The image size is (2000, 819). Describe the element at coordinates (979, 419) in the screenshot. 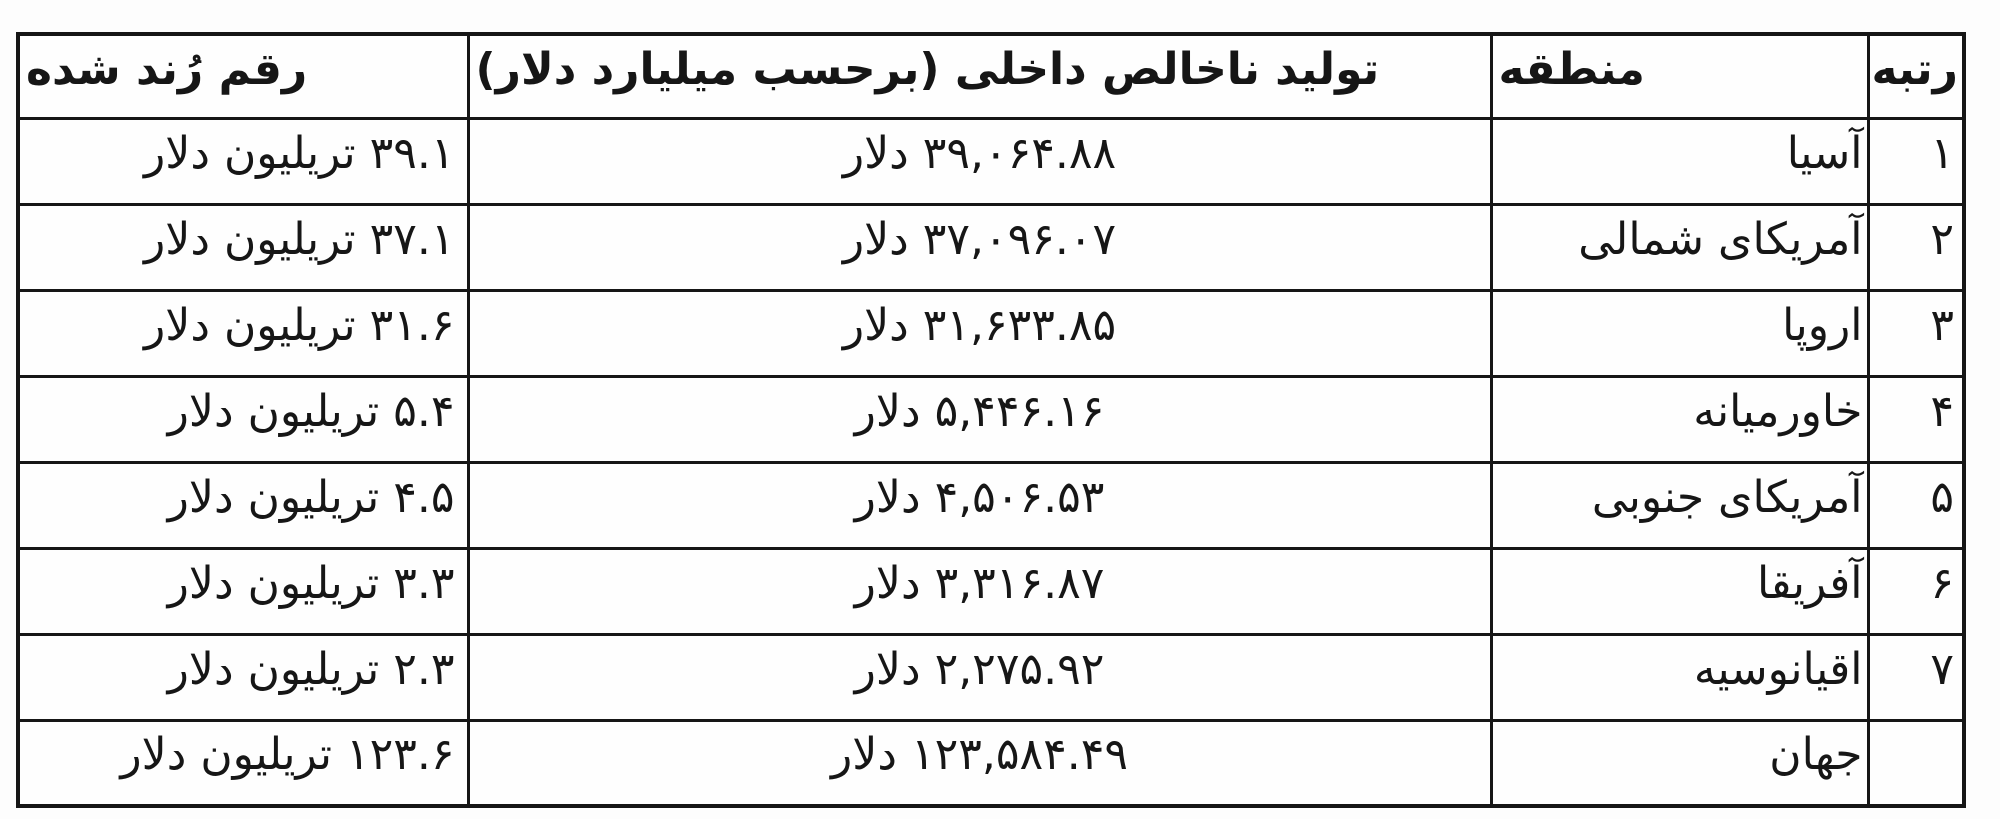

I see `gdp-cell: ۵,۴۴۶.۱۶ دلار` at that location.